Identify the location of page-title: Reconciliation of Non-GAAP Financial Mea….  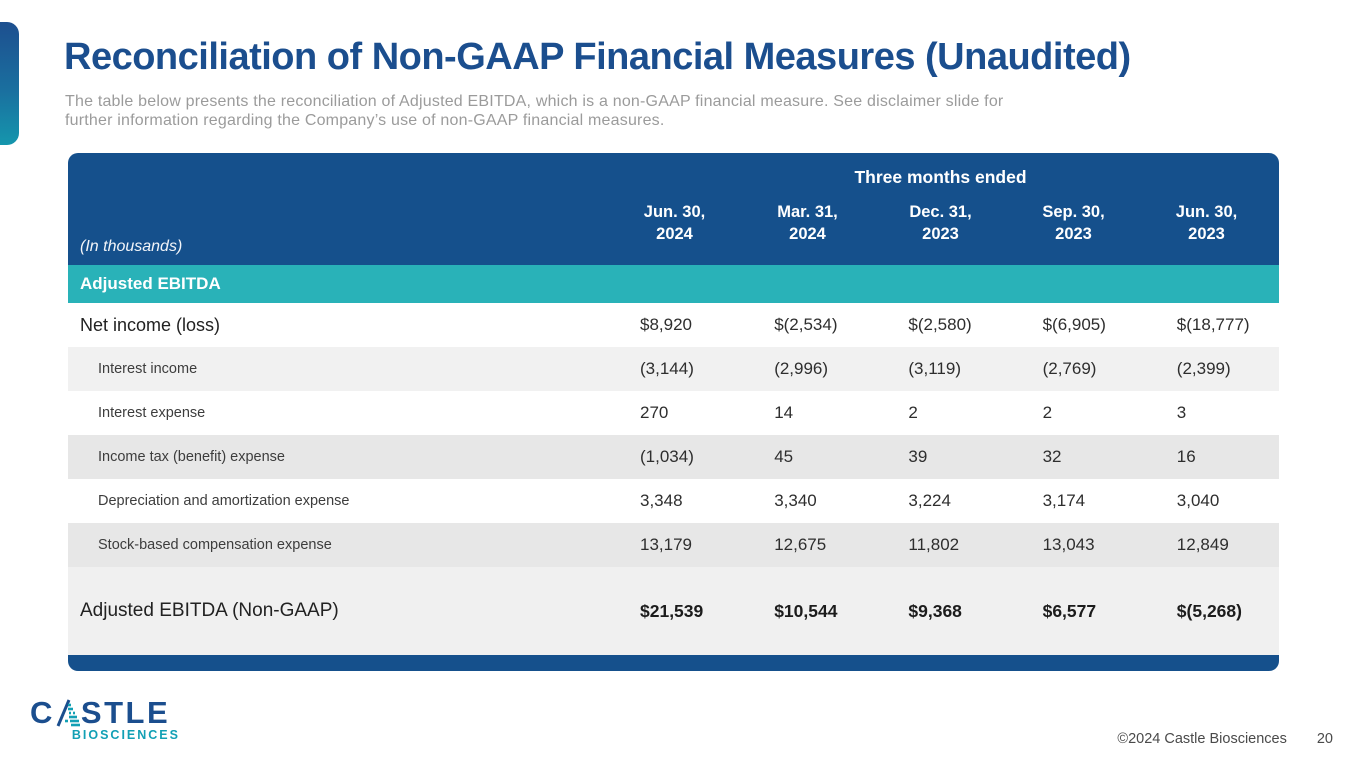
(597, 57).